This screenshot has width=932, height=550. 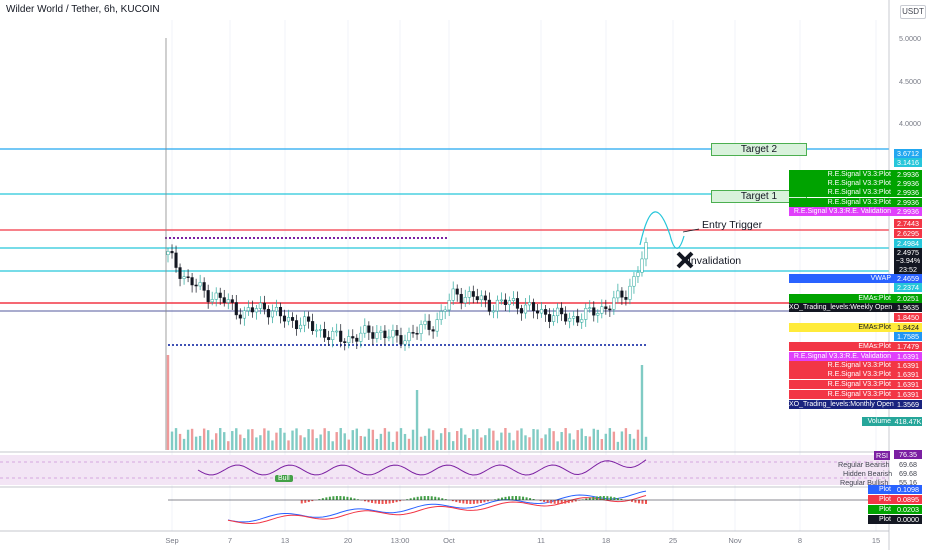 I want to click on rsi-value: 76.35, so click(x=908, y=454).